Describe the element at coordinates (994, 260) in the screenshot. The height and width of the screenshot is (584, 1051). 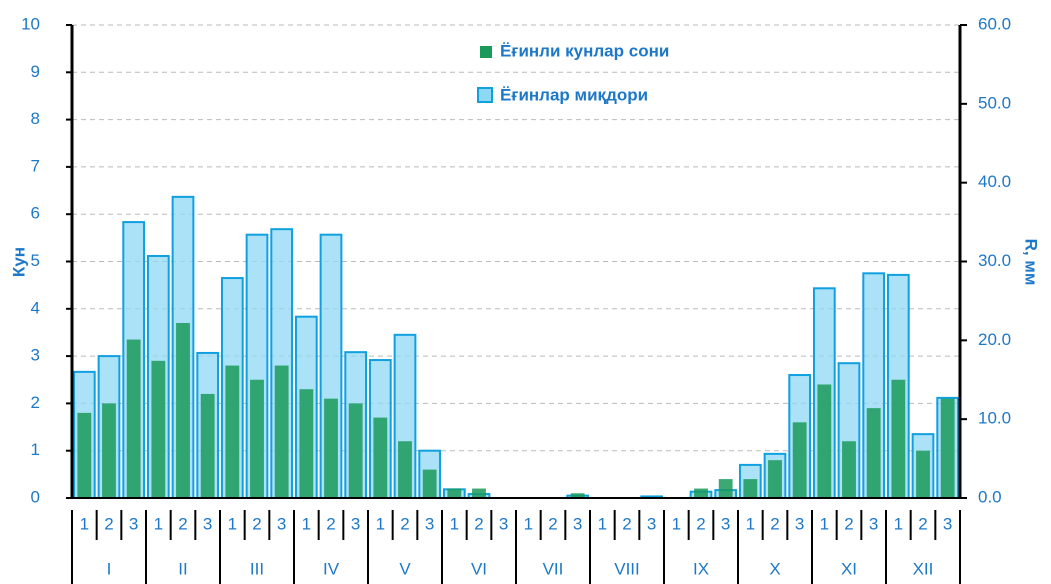
I see `y2-tick-label: 30.0` at that location.